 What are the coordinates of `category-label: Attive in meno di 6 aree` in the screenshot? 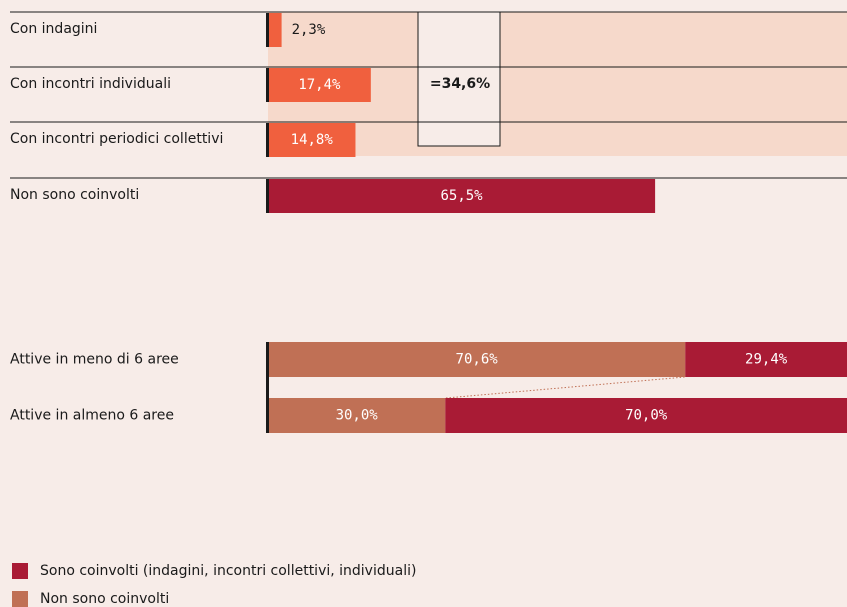 It's located at (94, 360).